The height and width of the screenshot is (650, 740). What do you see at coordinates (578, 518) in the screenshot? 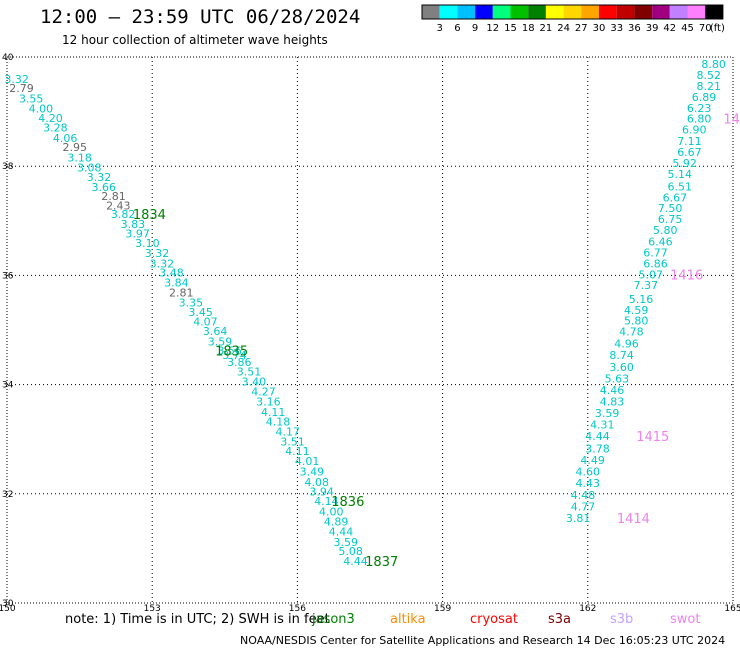
I see `wave-height-label: 3.81` at bounding box center [578, 518].